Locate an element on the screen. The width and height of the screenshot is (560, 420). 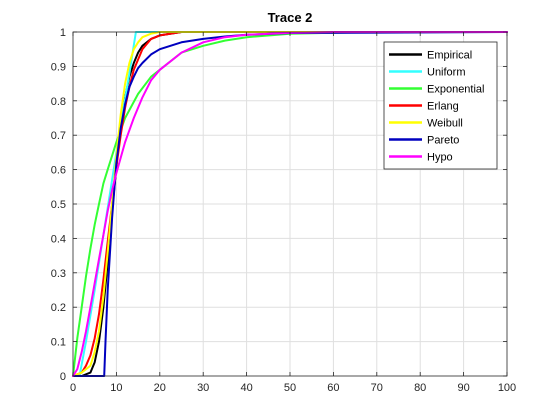
legend-label-exponential: Exponential is located at coordinates (456, 90).